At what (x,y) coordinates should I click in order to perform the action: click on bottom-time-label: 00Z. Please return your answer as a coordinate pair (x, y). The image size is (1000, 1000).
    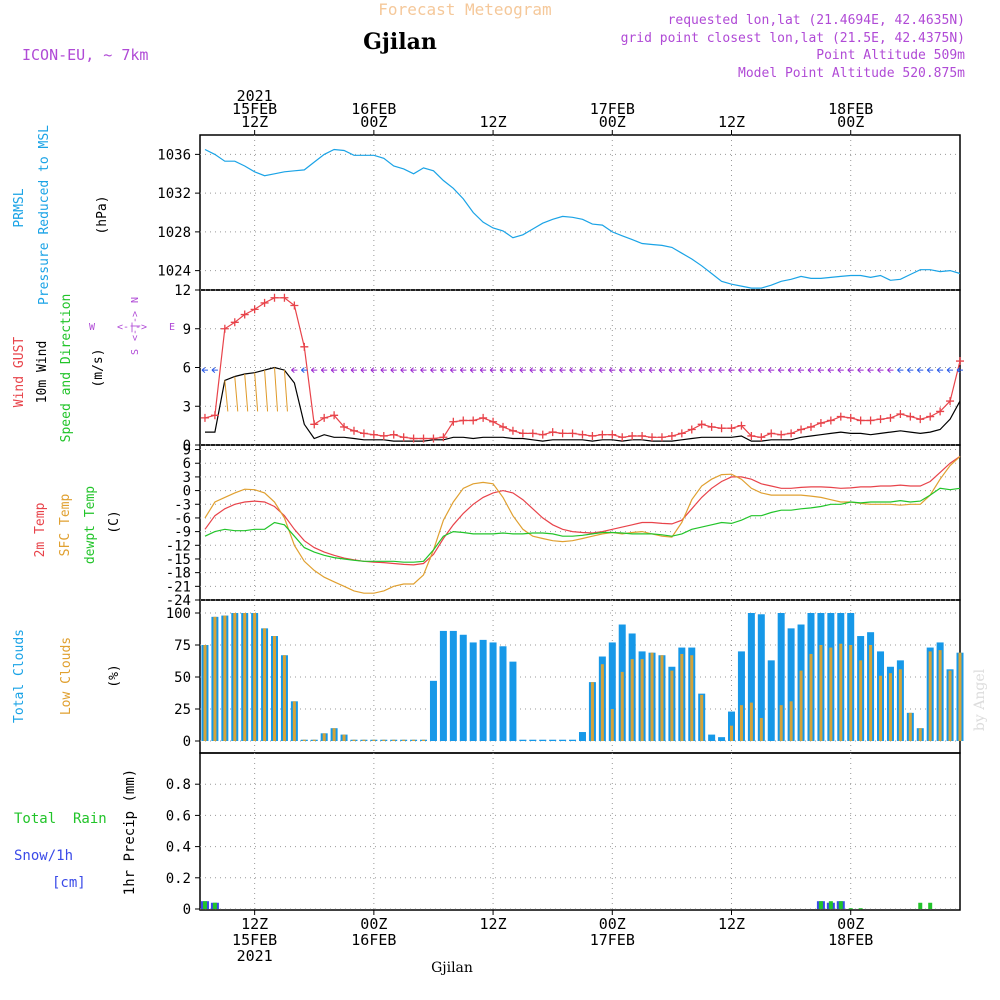
    Looking at the image, I should click on (850, 924).